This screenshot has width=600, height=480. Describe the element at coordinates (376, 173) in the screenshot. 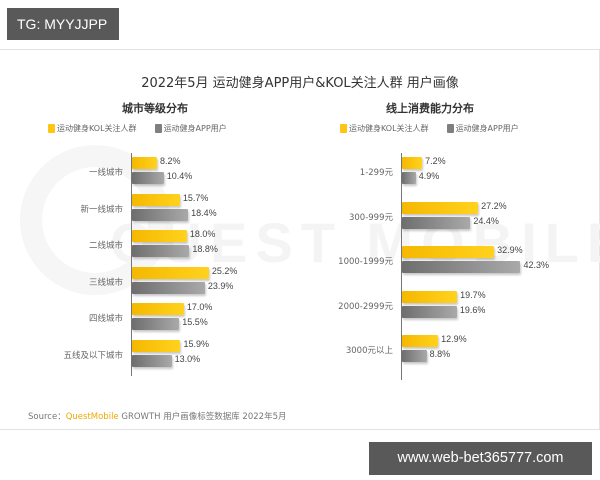

I see `category-label: 1-299元` at that location.